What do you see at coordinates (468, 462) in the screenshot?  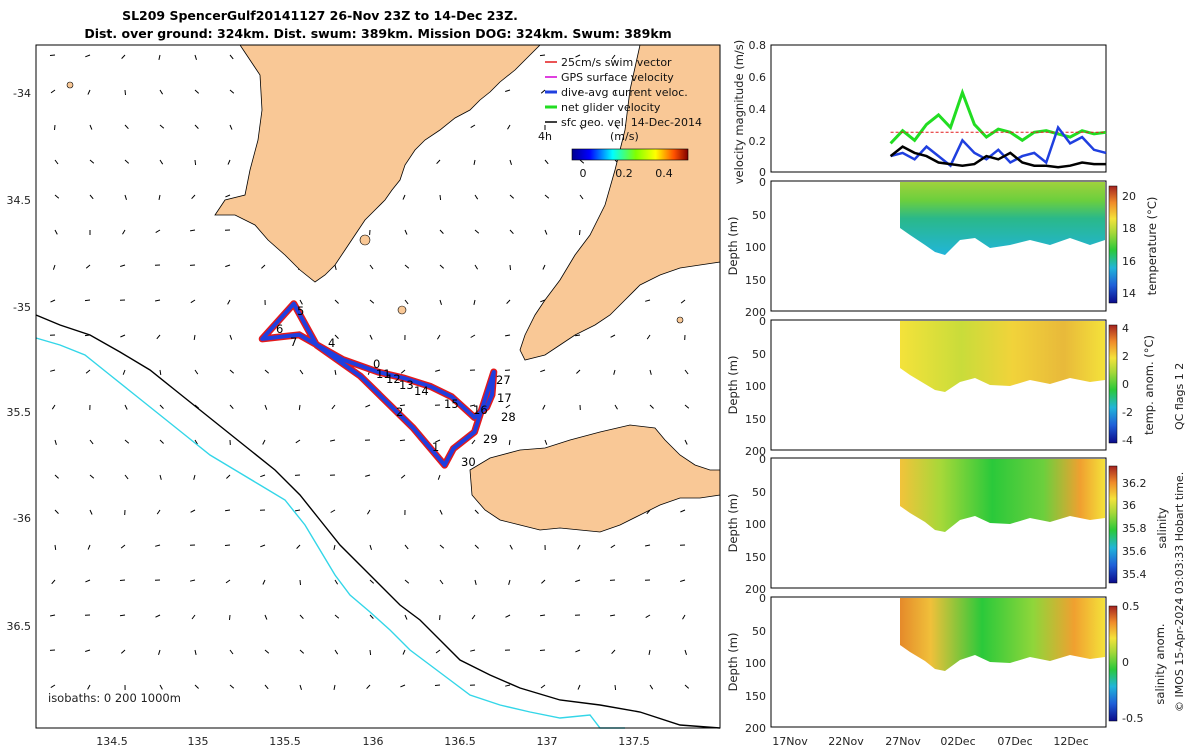 I see `track-label: 30` at bounding box center [468, 462].